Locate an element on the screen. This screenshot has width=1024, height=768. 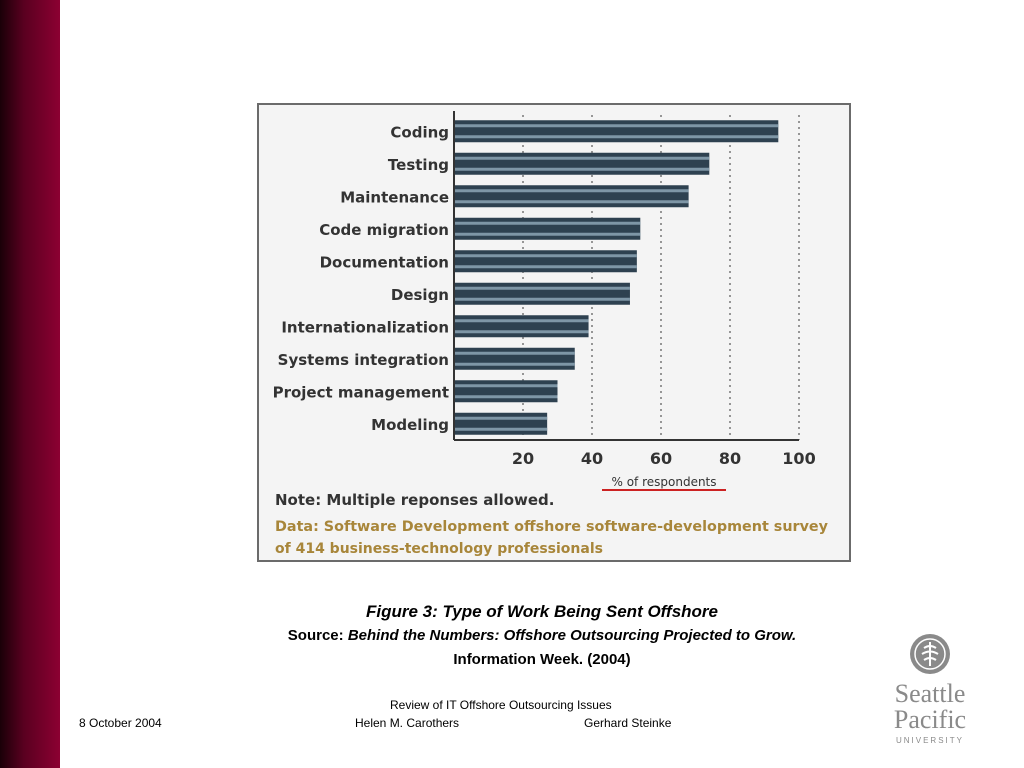
x-tick-label: 40 is located at coordinates (592, 458).